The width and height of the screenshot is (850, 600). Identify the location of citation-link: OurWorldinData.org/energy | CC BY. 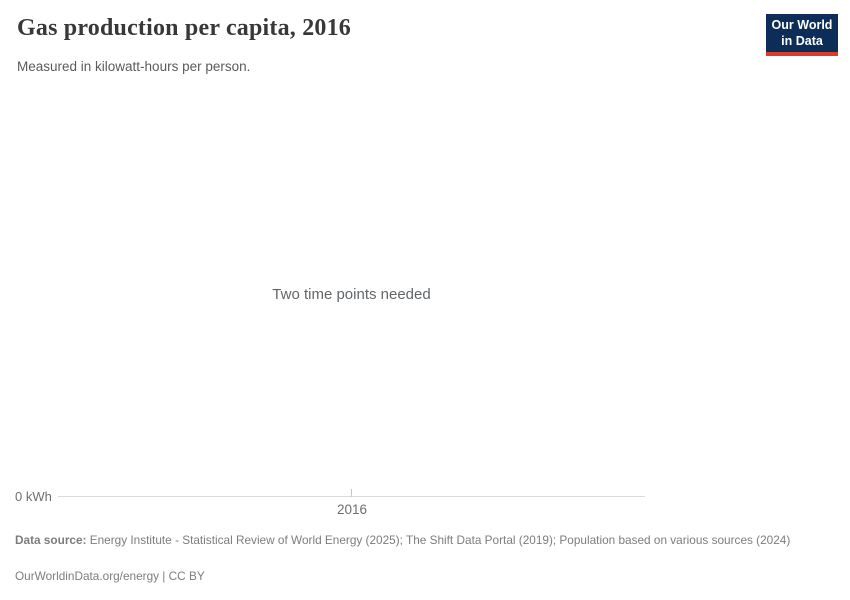
(110, 576).